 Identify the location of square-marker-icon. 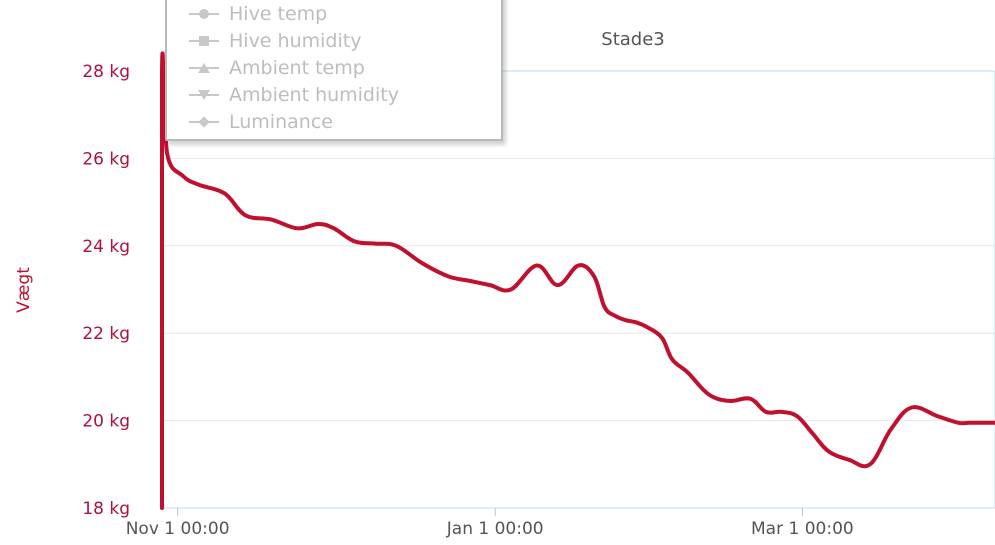
(204, 41).